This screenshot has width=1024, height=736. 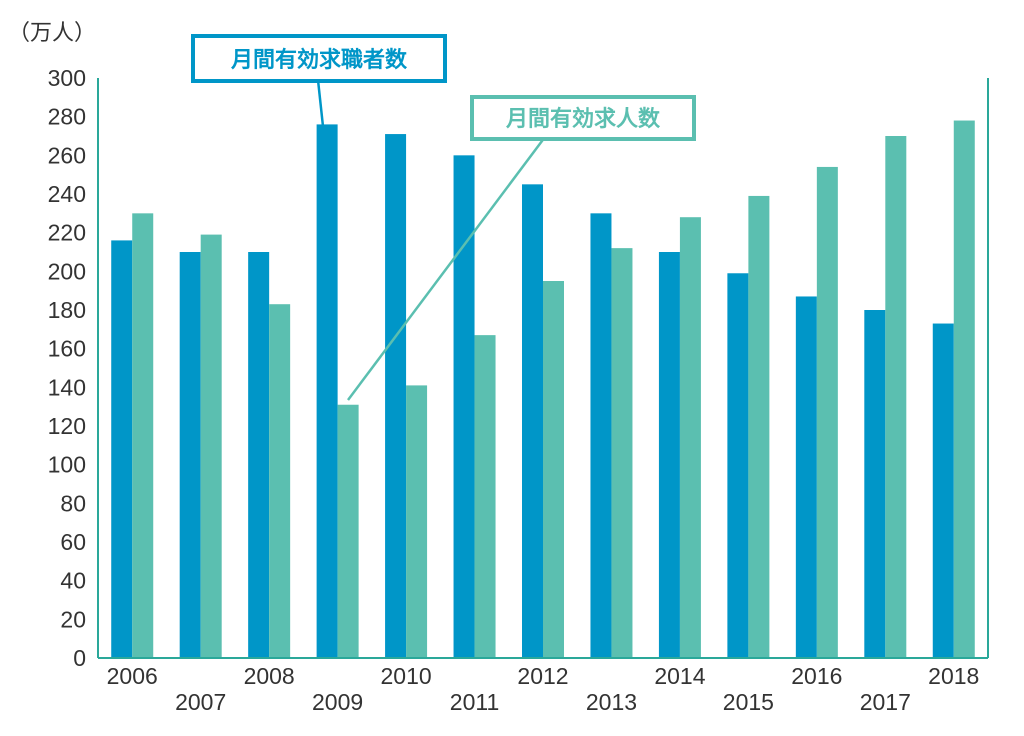 What do you see at coordinates (464, 407) in the screenshot?
I see `bar-jobseekers-2011` at bounding box center [464, 407].